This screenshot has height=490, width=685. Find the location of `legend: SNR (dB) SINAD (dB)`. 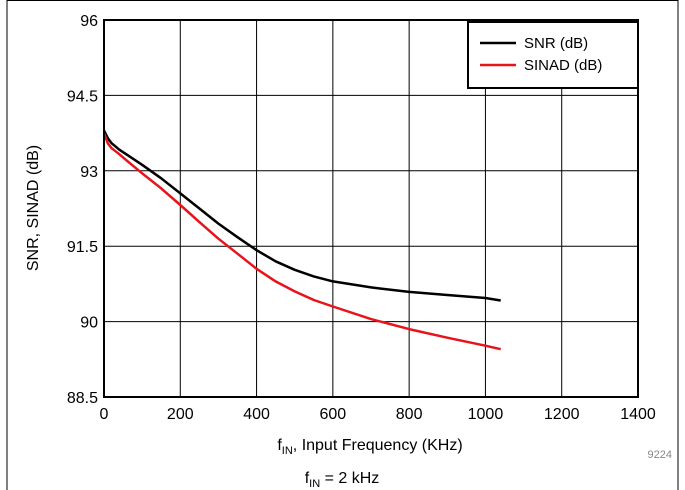

legend: SNR (dB) SINAD (dB) is located at coordinates (553, 55).